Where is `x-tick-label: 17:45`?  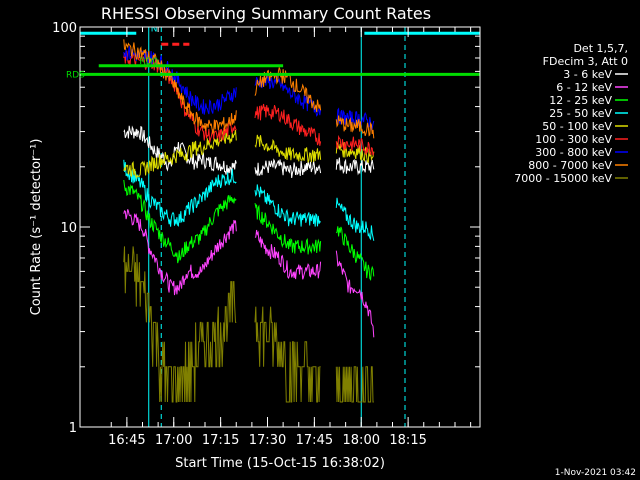 x-tick-label: 17:45 is located at coordinates (314, 440).